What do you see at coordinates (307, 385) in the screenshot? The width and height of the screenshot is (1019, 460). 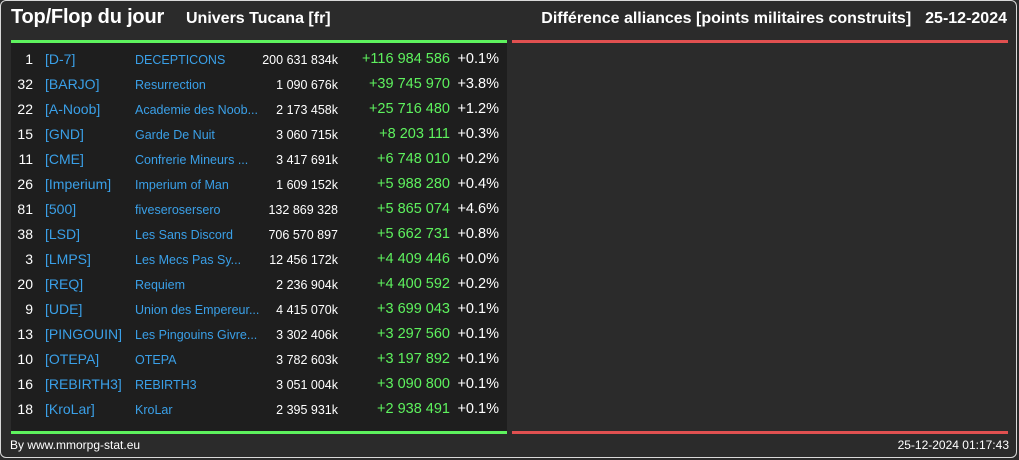 I see `points-value: 3 051 004k` at bounding box center [307, 385].